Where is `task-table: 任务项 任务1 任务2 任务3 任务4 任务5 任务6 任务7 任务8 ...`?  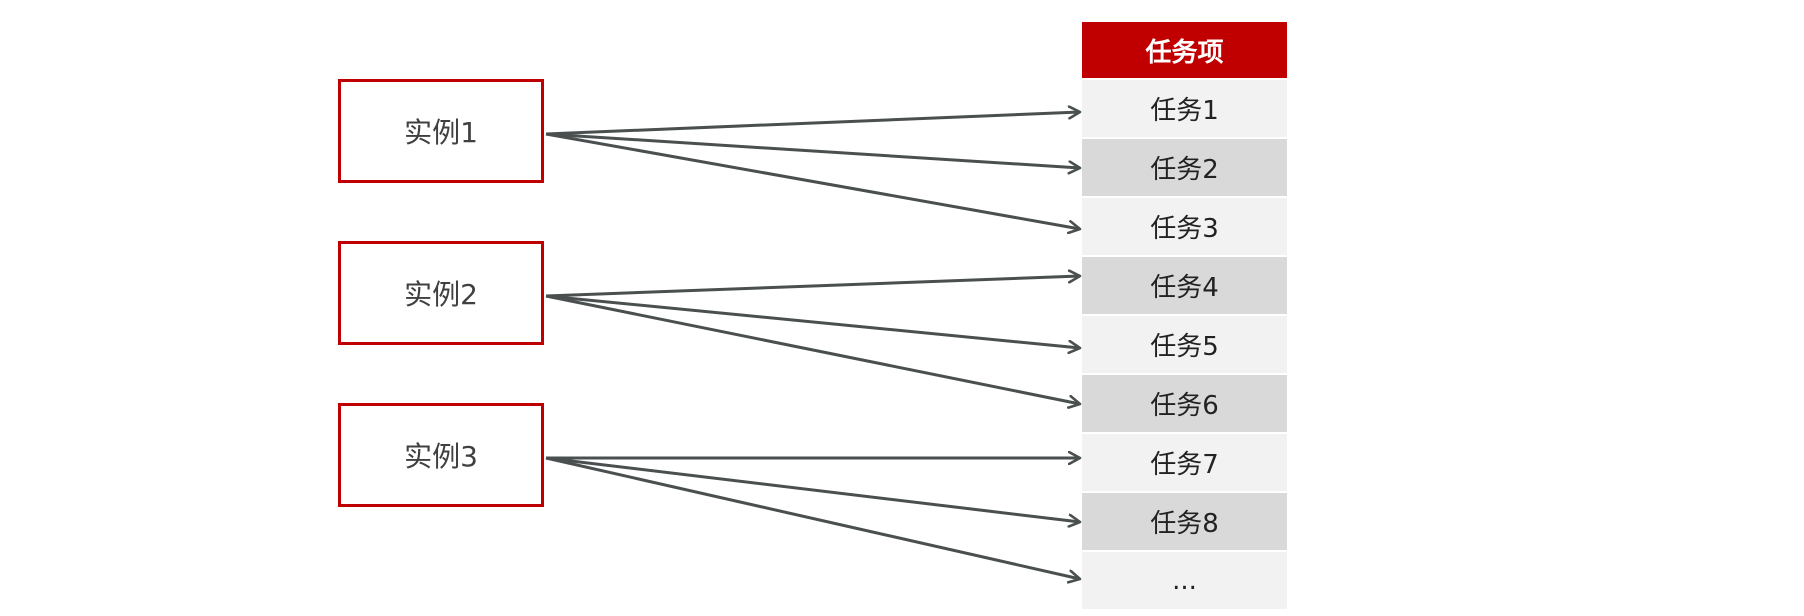 task-table: 任务项 任务1 任务2 任务3 任务4 任务5 任务6 任务7 任务8 ... is located at coordinates (1184, 316).